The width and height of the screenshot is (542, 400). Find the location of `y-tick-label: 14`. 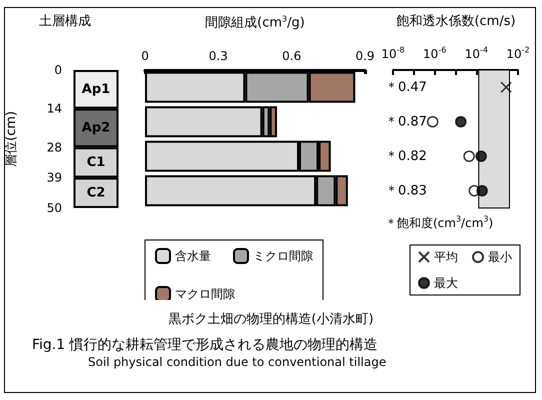

y-tick-label: 14 is located at coordinates (54, 109).